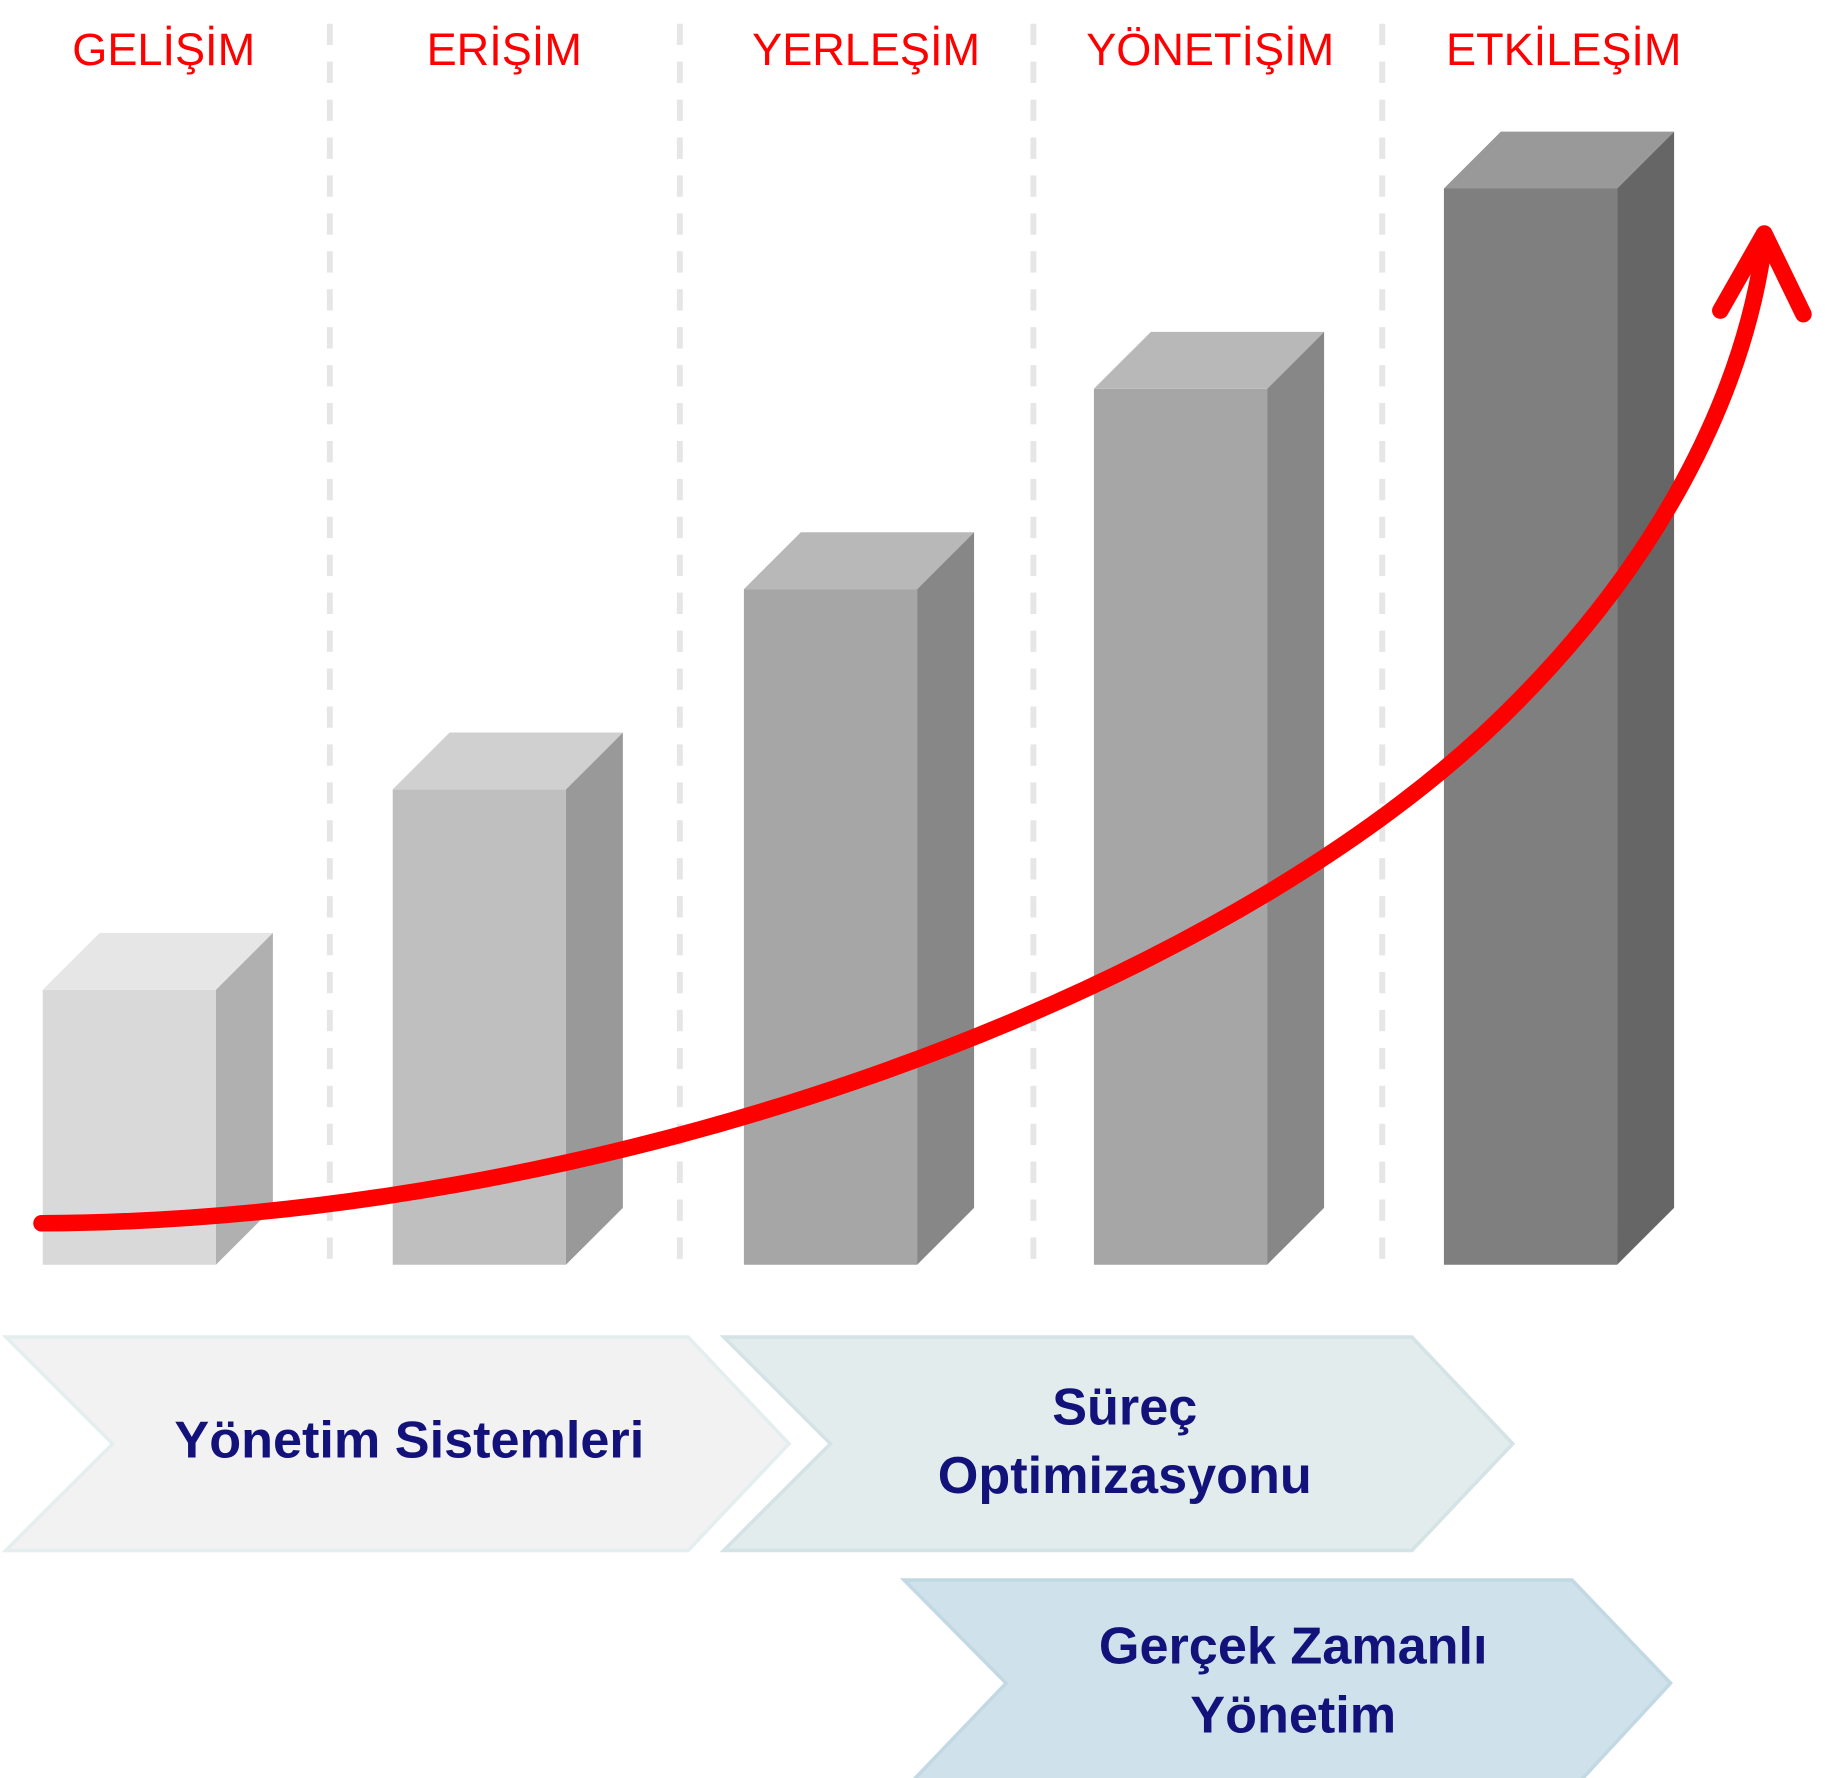 The width and height of the screenshot is (1839, 1778). Describe the element at coordinates (409, 1441) in the screenshot. I see `chevron-label: Yönetim Sistemleri` at that location.